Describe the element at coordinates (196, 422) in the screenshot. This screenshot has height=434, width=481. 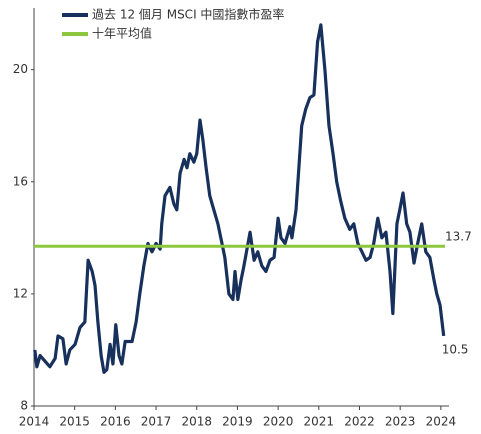
I see `x-tick-label: 2018` at that location.